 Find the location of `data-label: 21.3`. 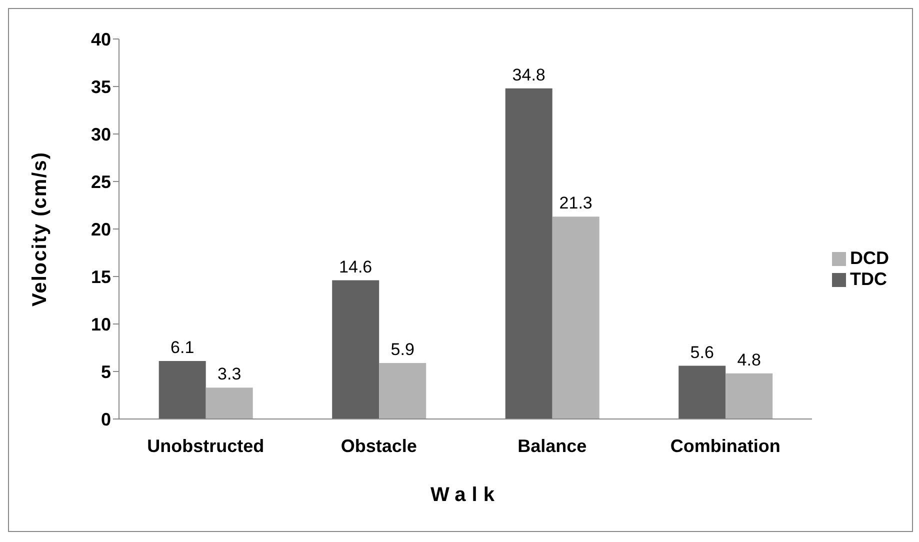

data-label: 21.3 is located at coordinates (575, 203).